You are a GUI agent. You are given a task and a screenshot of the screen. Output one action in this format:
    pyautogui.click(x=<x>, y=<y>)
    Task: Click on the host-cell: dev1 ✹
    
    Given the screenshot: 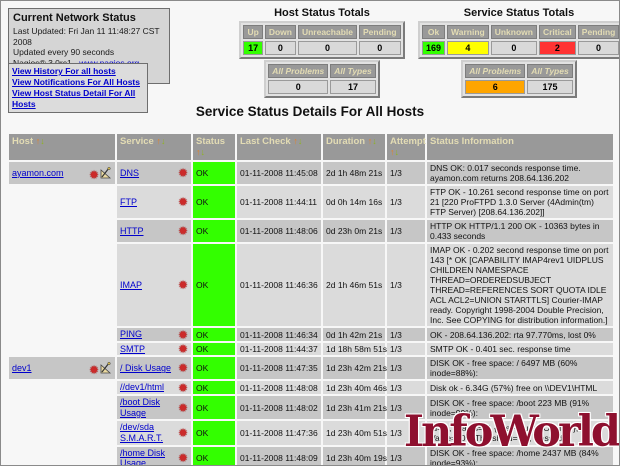 What is the action you would take?
    pyautogui.click(x=62, y=368)
    